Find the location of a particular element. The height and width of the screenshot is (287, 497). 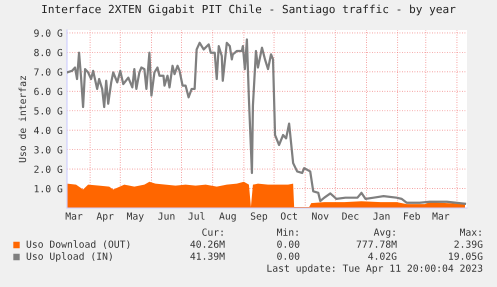

x-tick-label: Jun is located at coordinates (166, 216).